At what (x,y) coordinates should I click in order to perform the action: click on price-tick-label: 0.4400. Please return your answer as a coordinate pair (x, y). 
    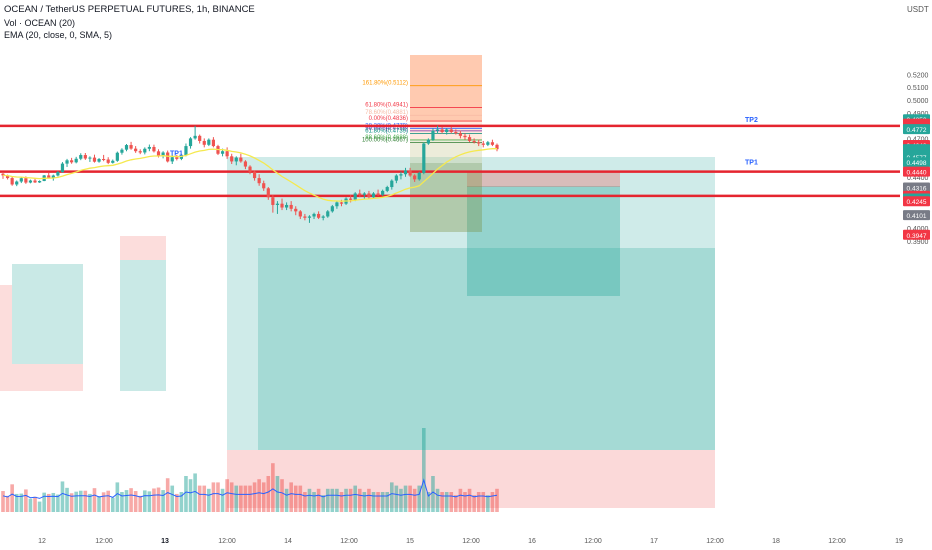
    Looking at the image, I should click on (918, 178).